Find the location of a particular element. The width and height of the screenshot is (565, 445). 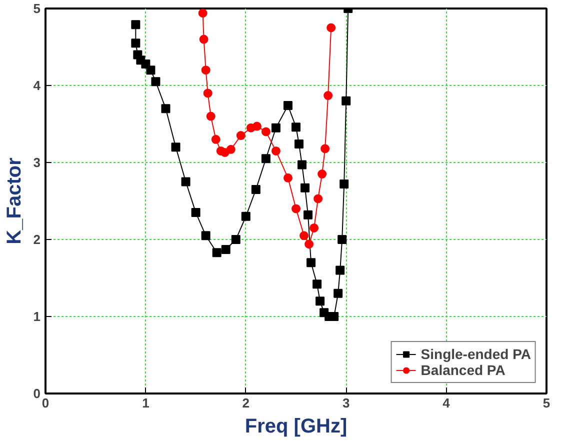

legend-label: Balanced PA is located at coordinates (463, 370).